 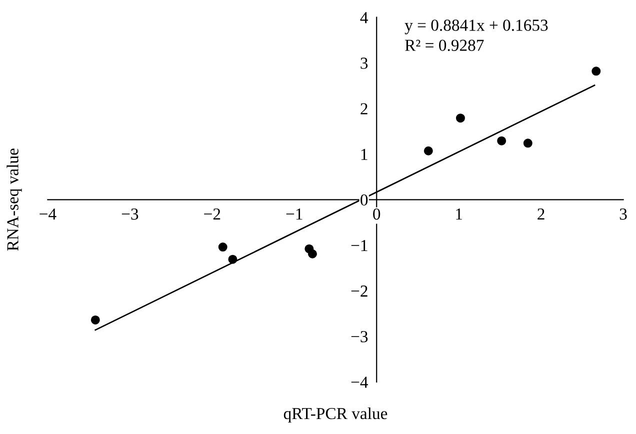 I want to click on y-tick-label: 2, so click(x=364, y=108).